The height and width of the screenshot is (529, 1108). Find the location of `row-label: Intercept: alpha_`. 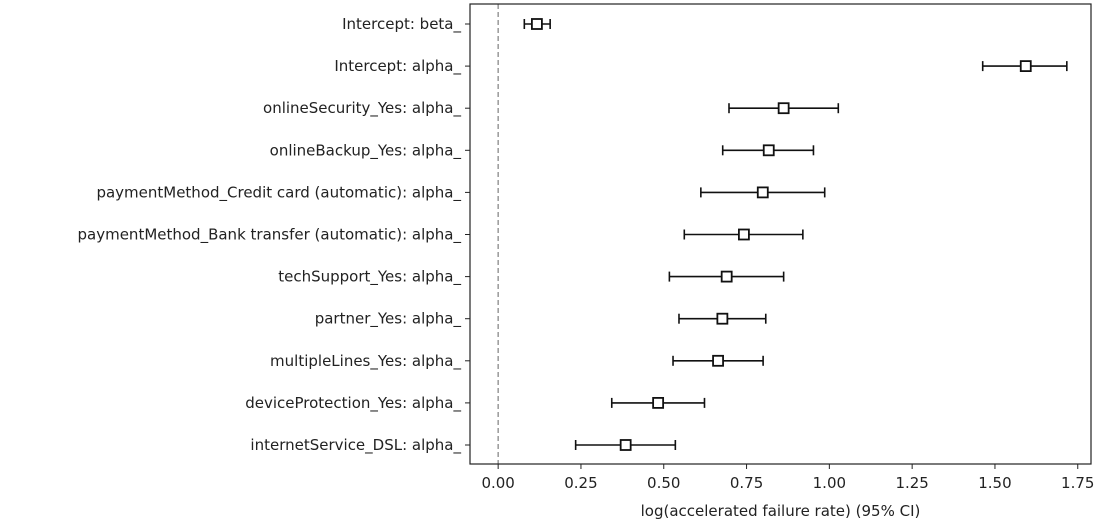

row-label: Intercept: alpha_ is located at coordinates (397, 66).